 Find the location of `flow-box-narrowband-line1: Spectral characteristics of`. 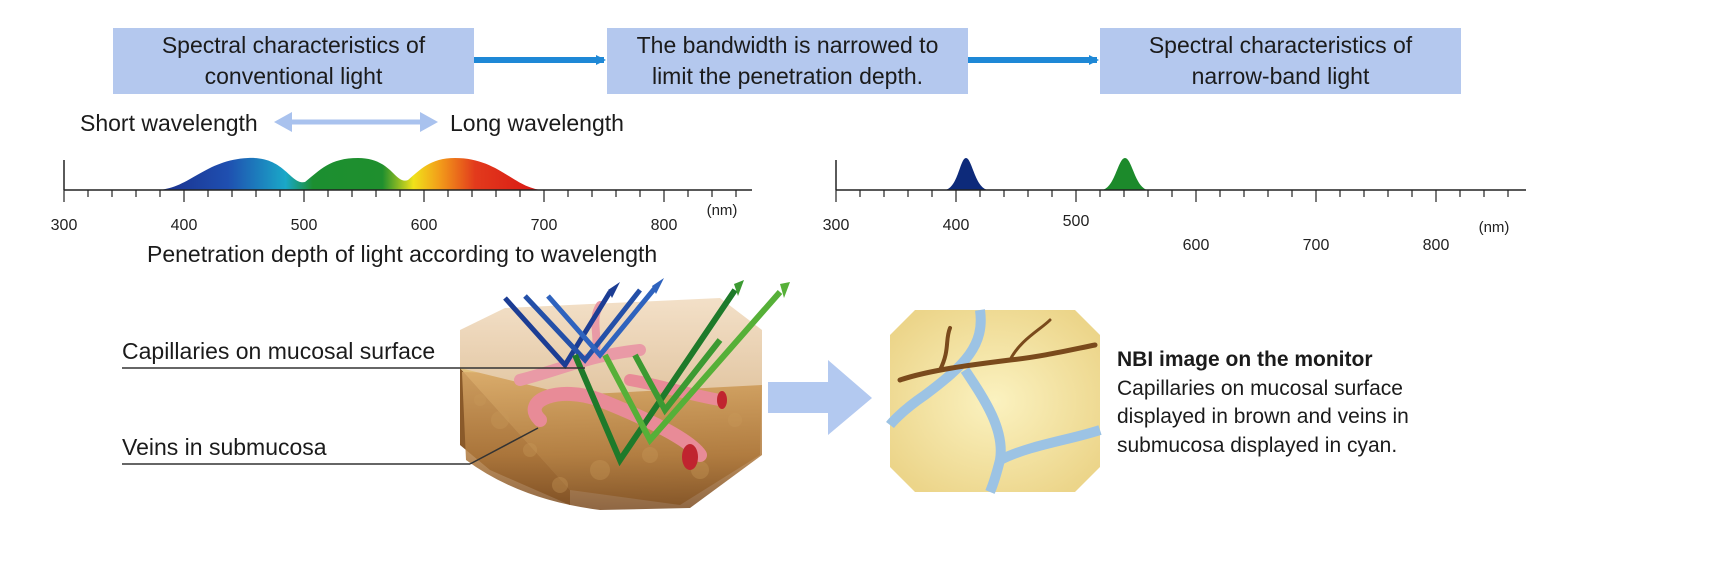

flow-box-narrowband-line1: Spectral characteristics of is located at coordinates (1280, 44).